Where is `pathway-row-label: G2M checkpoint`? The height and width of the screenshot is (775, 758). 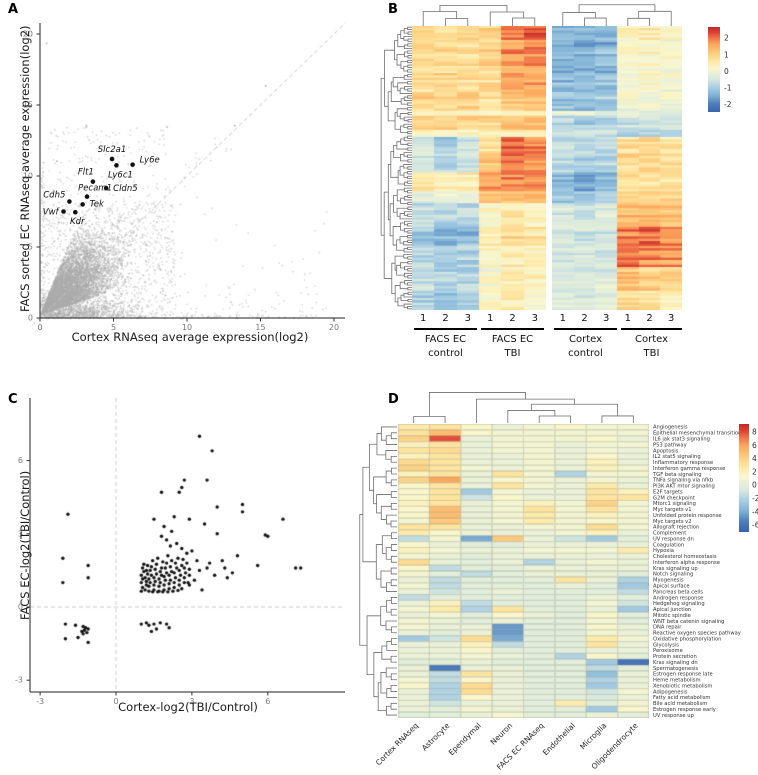 pathway-row-label: G2M checkpoint is located at coordinates (674, 498).